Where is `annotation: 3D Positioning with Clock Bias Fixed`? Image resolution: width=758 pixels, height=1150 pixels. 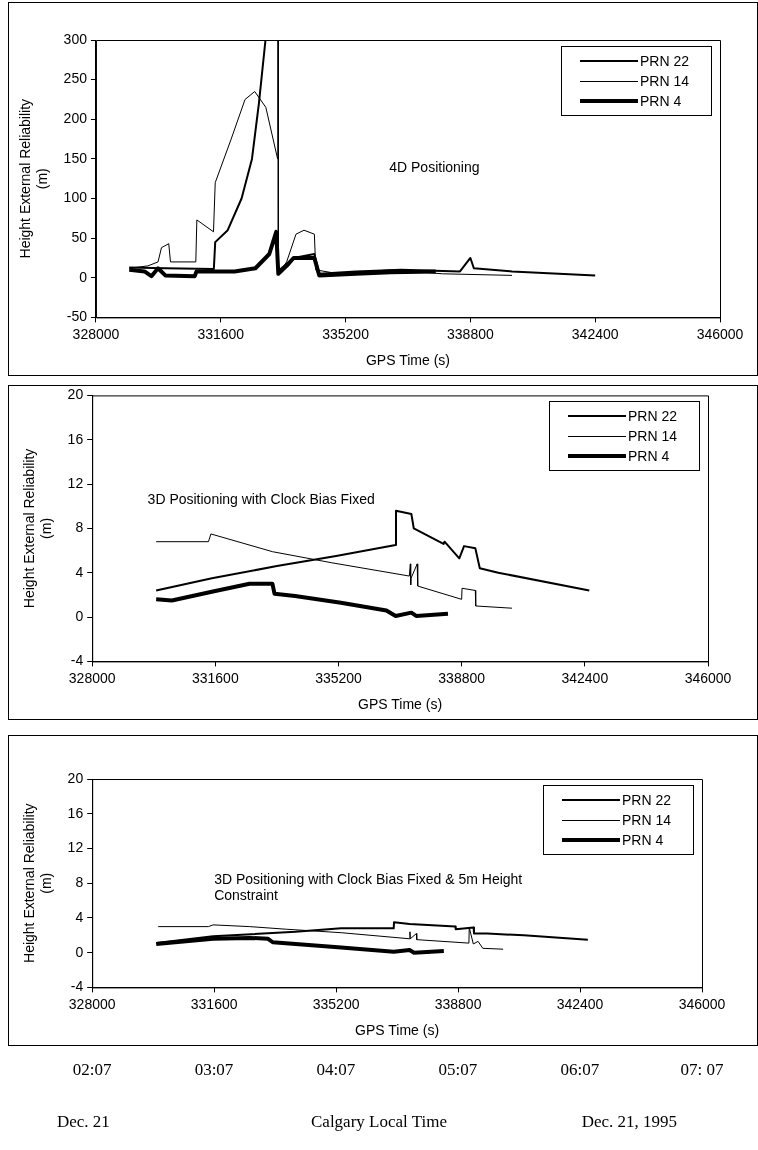 annotation: 3D Positioning with Clock Bias Fixed is located at coordinates (261, 499).